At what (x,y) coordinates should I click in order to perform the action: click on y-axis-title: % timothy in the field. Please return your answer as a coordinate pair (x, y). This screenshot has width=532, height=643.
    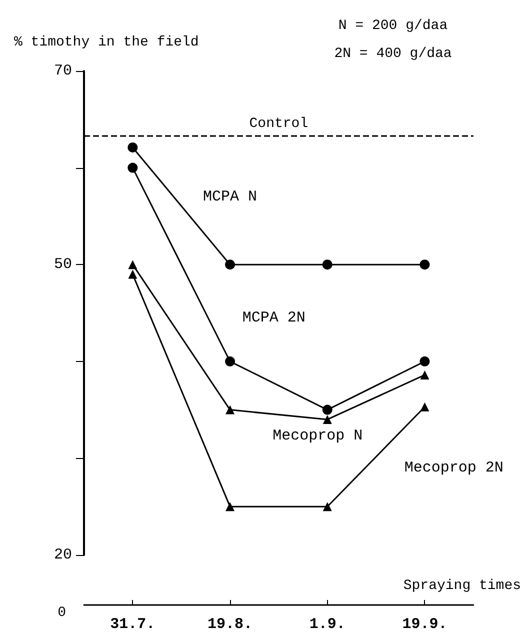
    Looking at the image, I should click on (106, 42).